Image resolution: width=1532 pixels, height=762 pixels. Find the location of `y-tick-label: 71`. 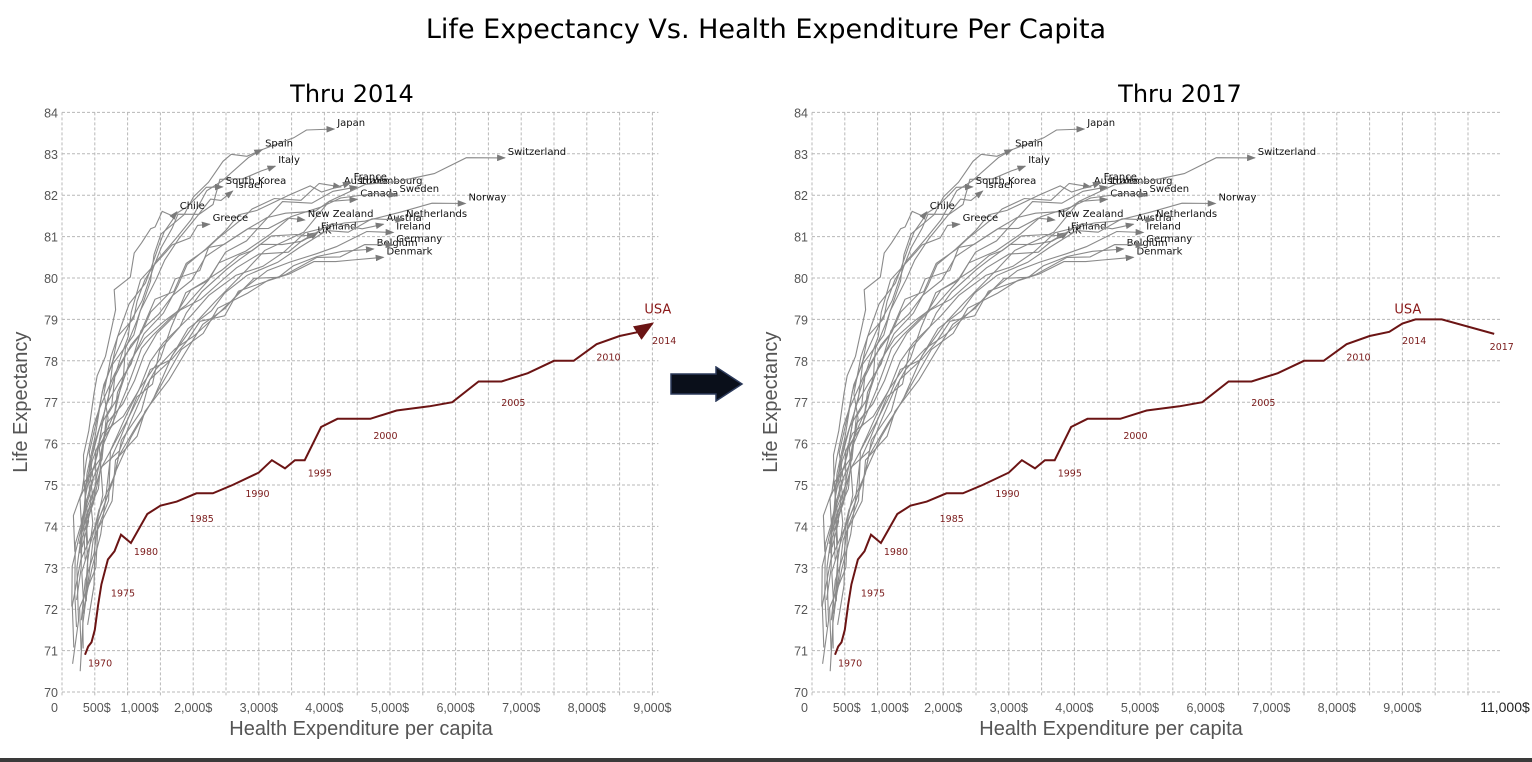

y-tick-label: 71 is located at coordinates (51, 652).